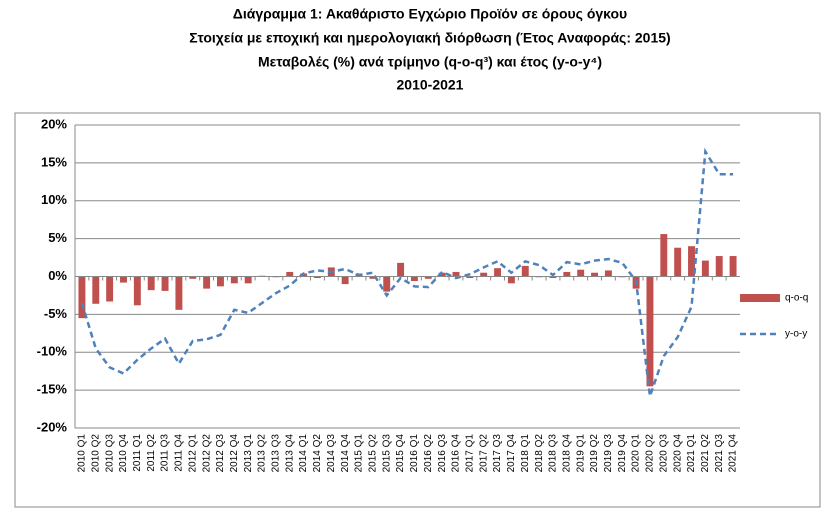 The image size is (834, 521). What do you see at coordinates (248, 453) in the screenshot?
I see `x-tick-label: 2013 Q1` at bounding box center [248, 453].